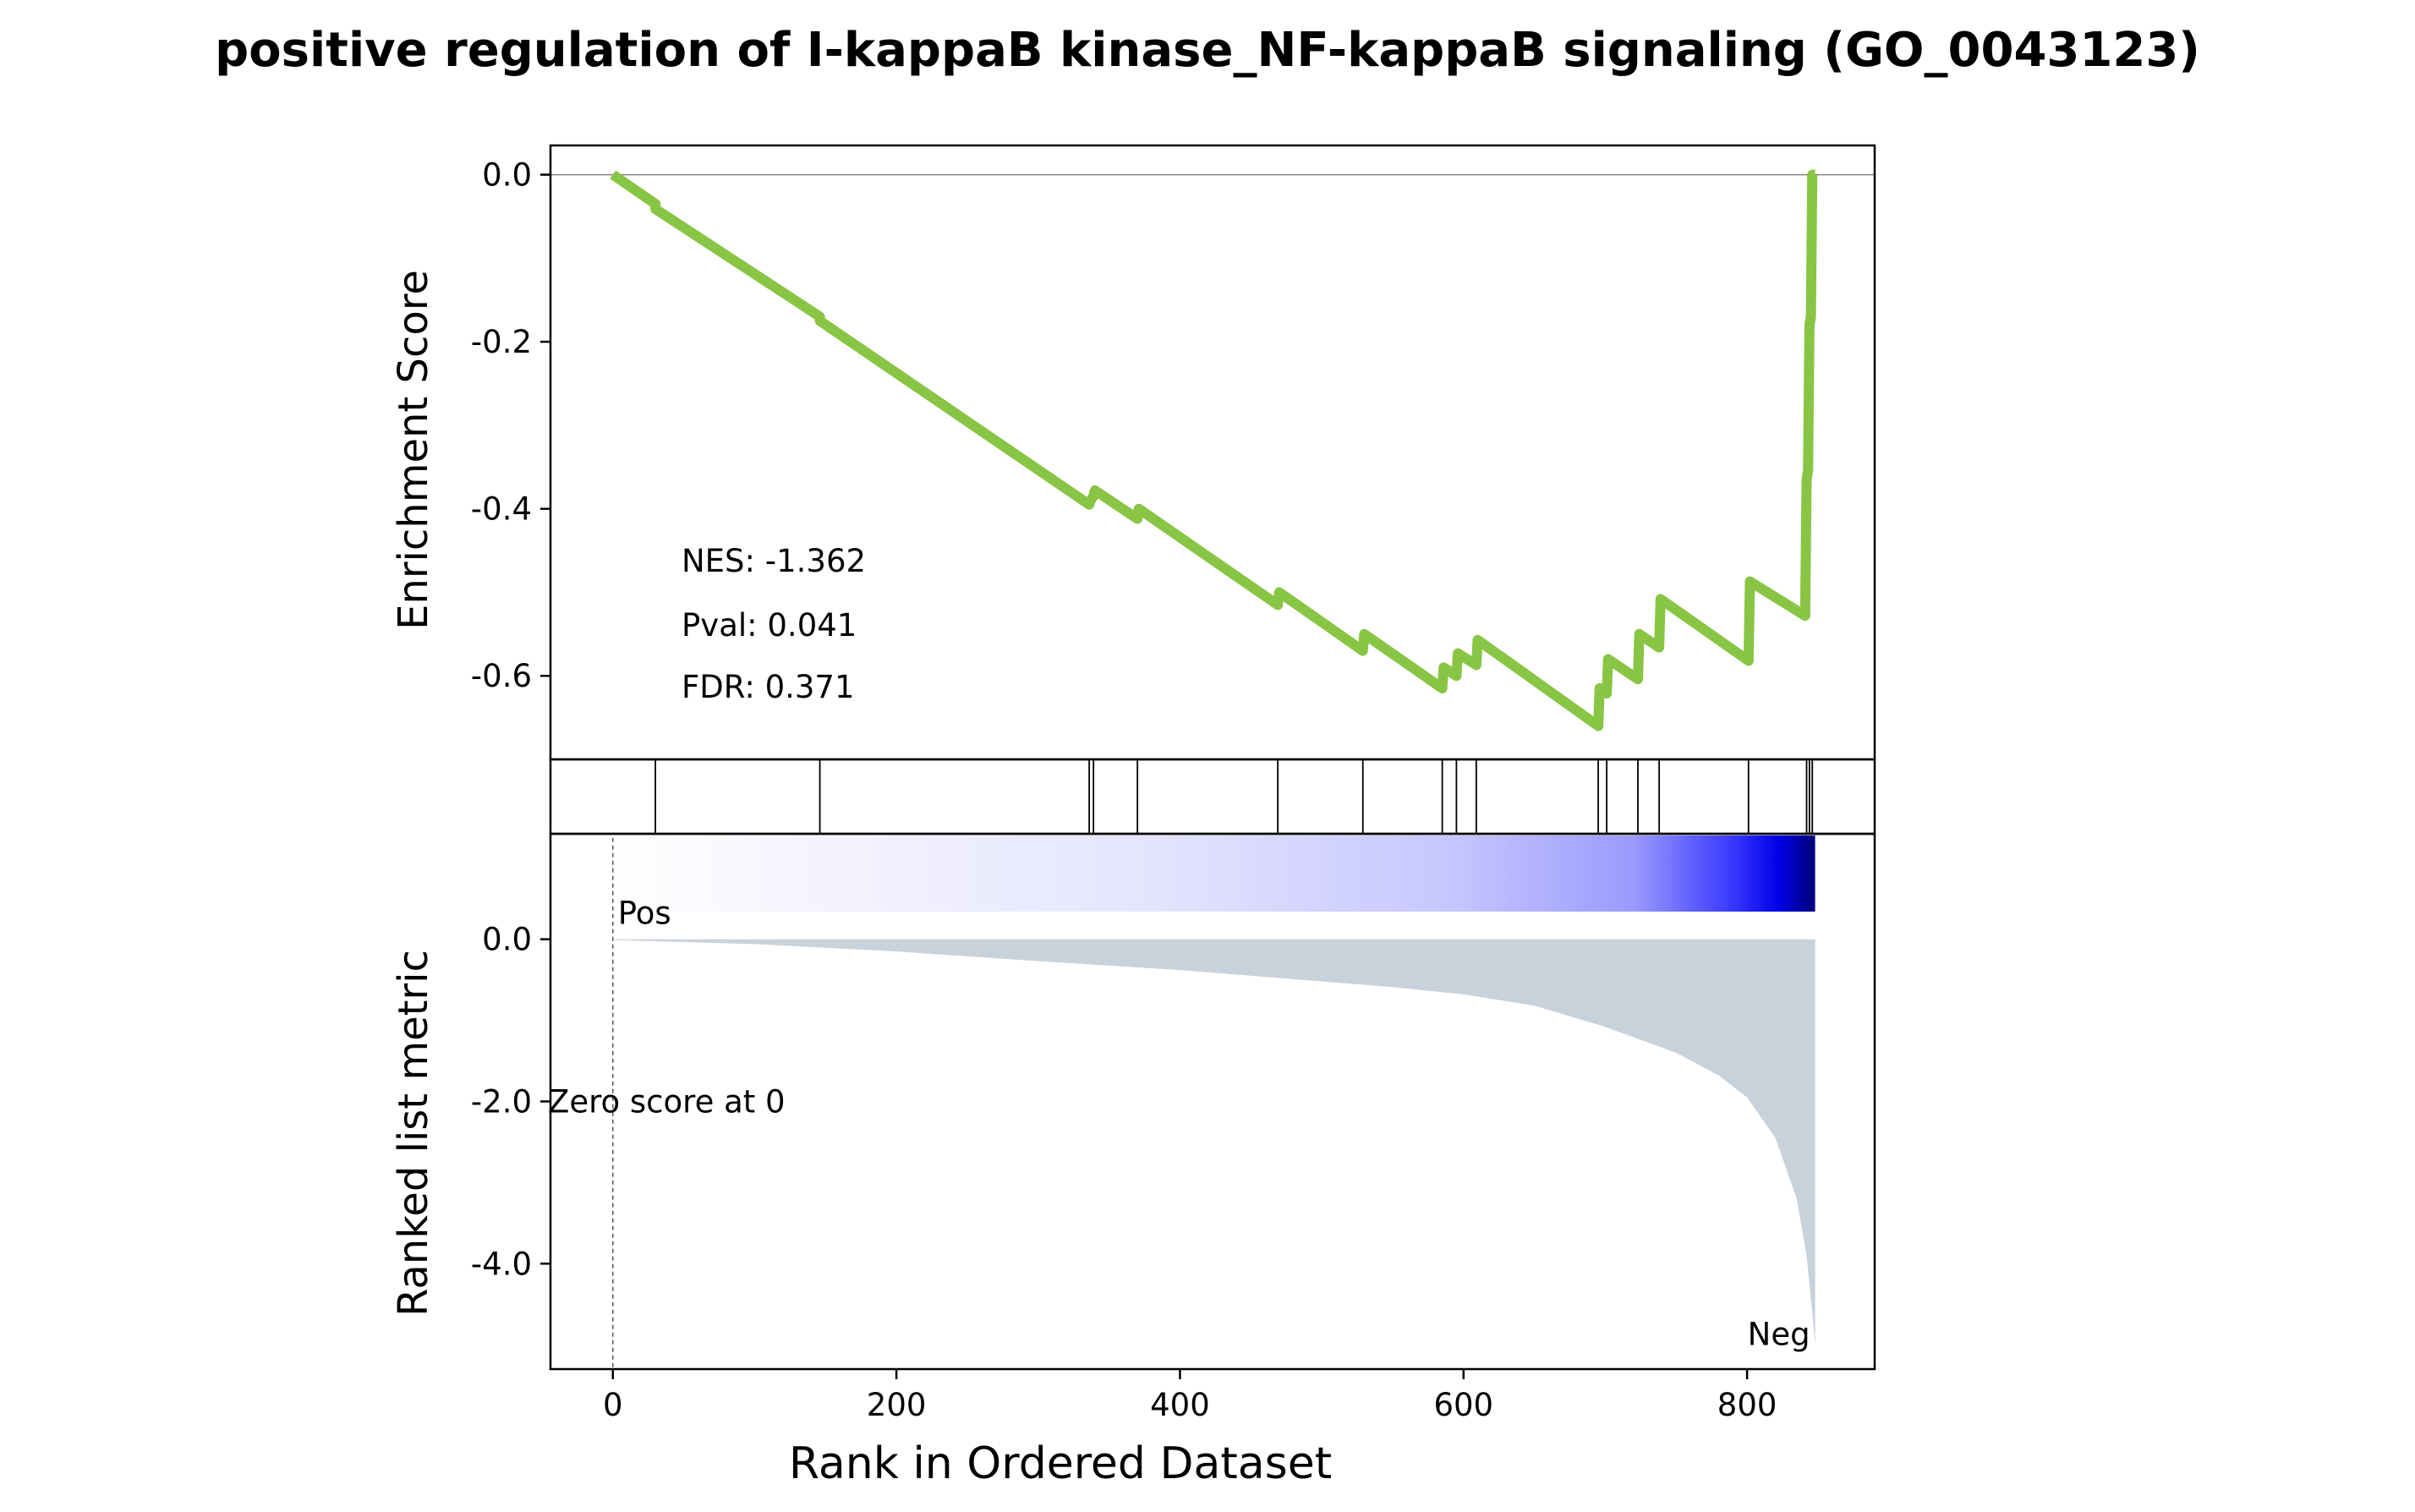  What do you see at coordinates (502, 1264) in the screenshot?
I see `ranked-metric-y-tick-label: -4.0` at bounding box center [502, 1264].